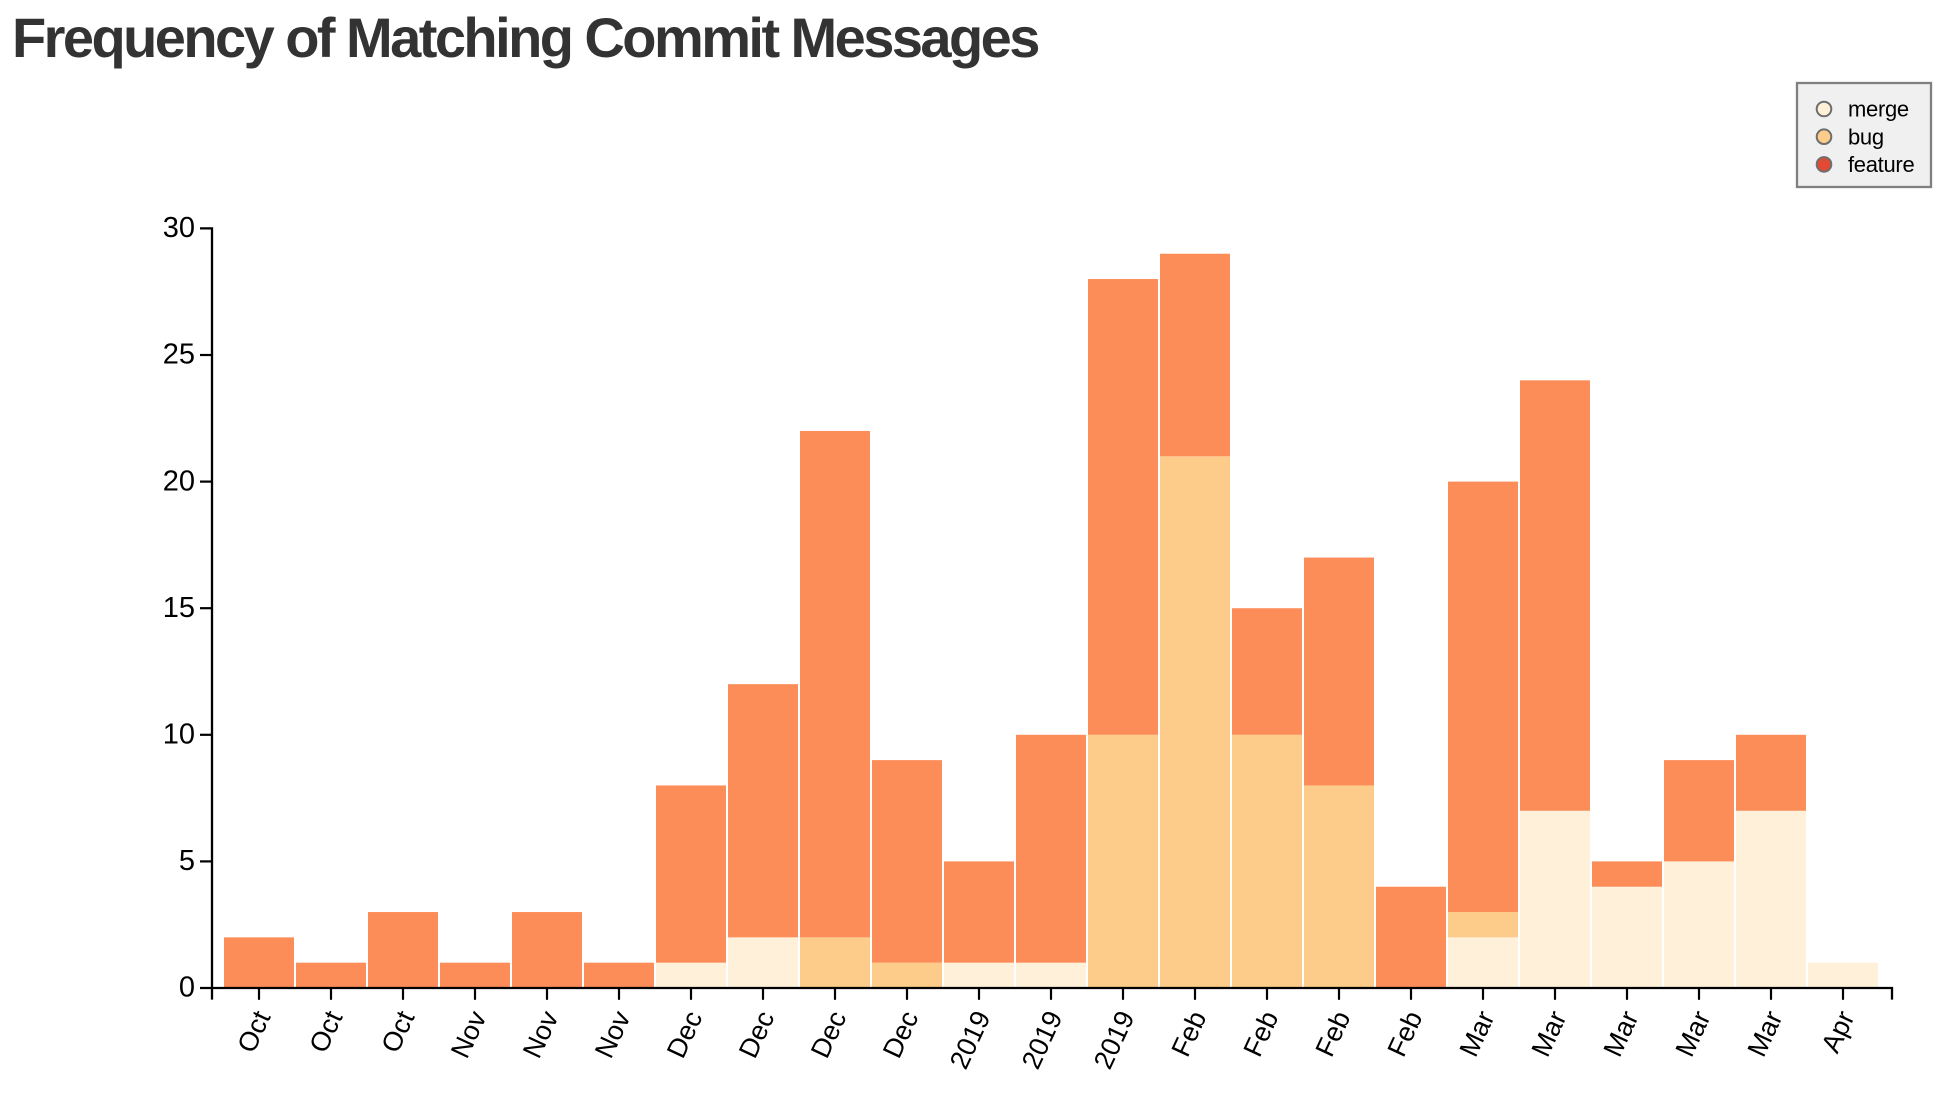 The image size is (1952, 1094). I want to click on svg-text: 10, so click(179, 735).